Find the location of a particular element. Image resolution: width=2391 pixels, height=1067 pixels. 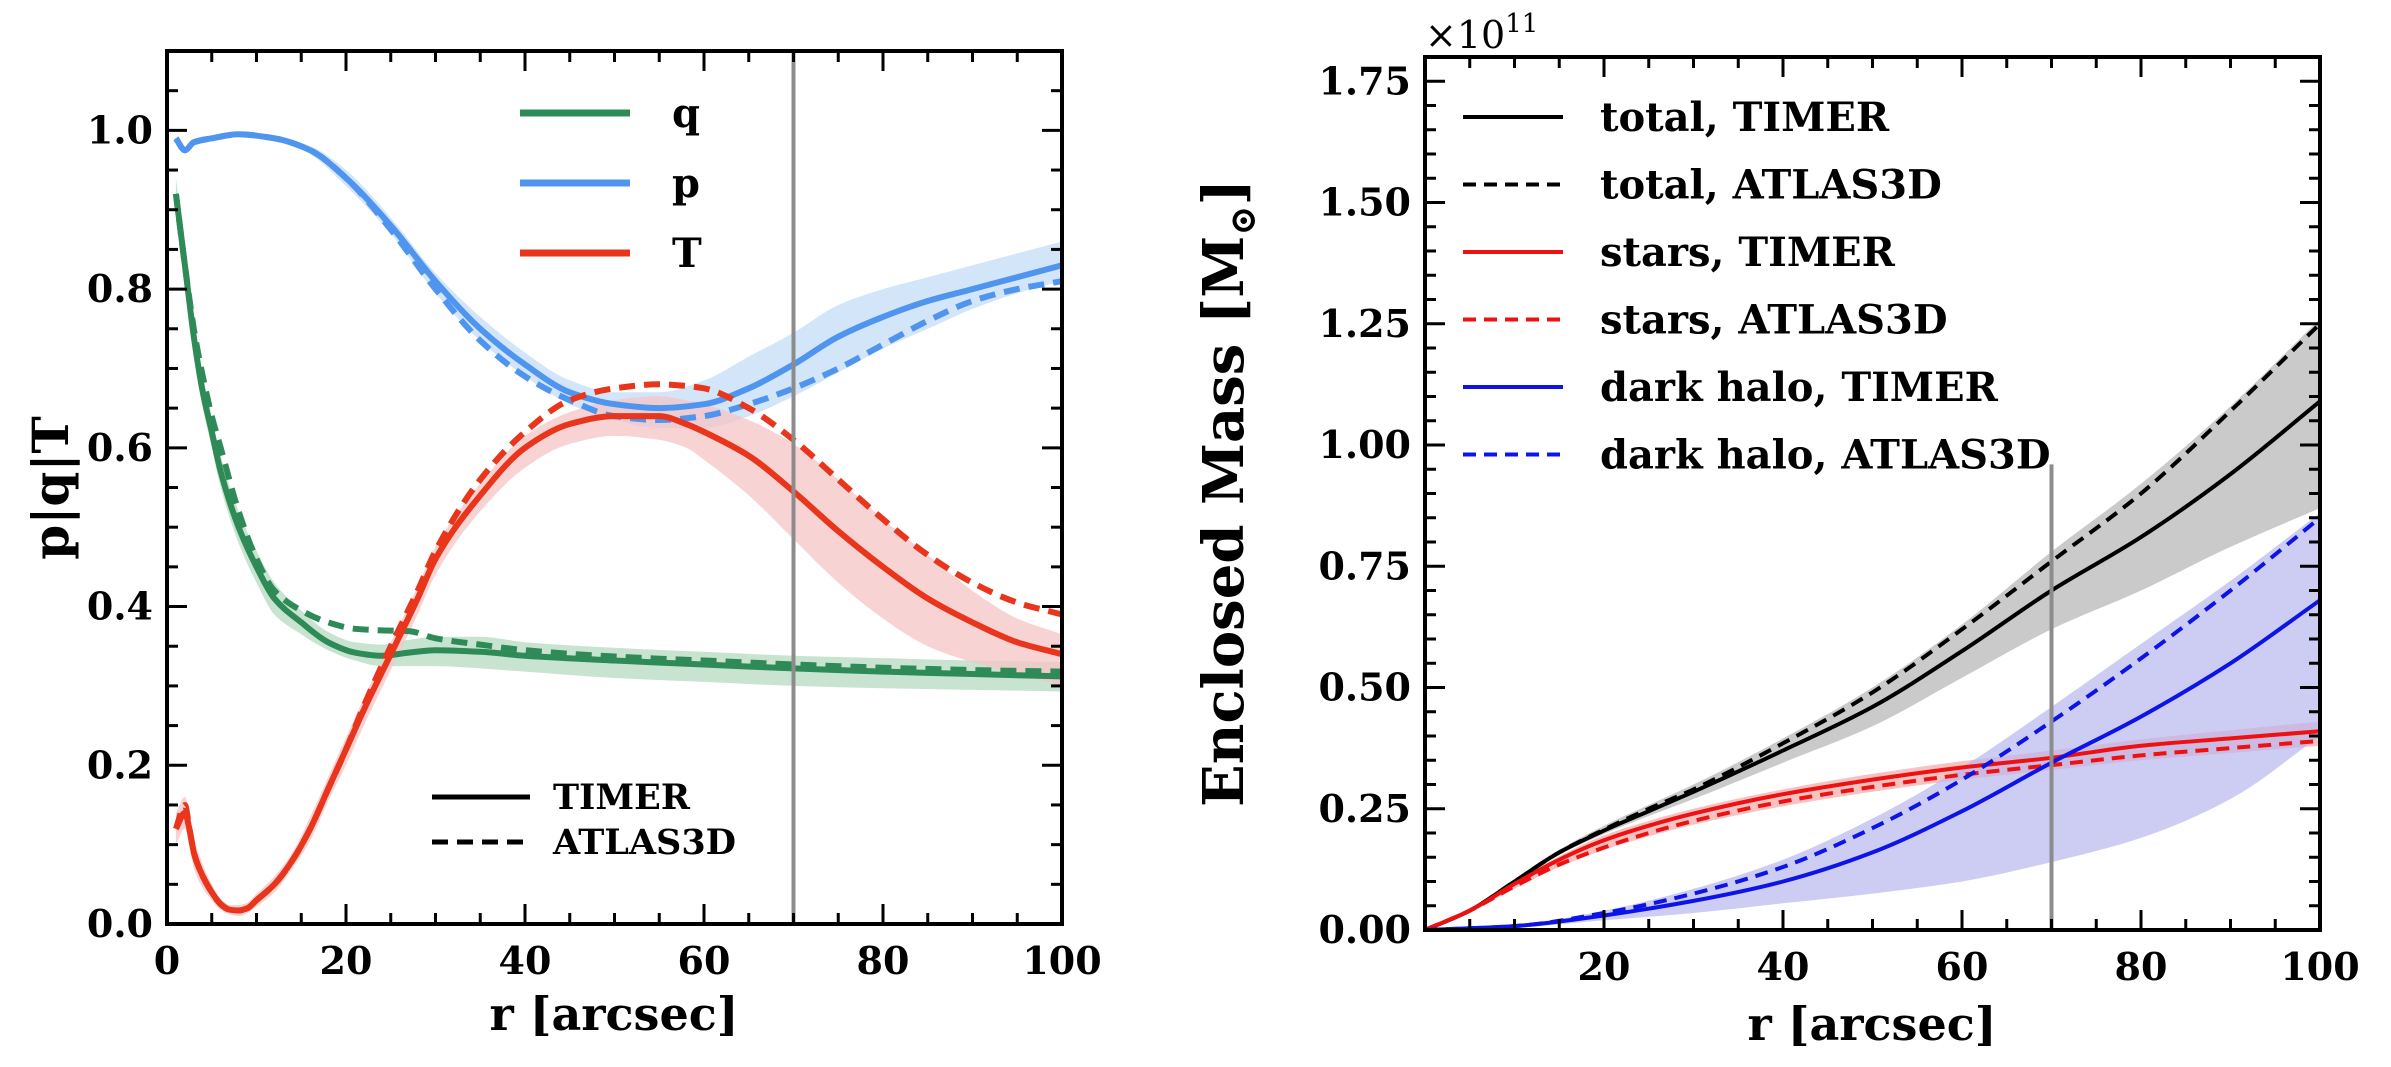

p-timer-line is located at coordinates (617, 271).